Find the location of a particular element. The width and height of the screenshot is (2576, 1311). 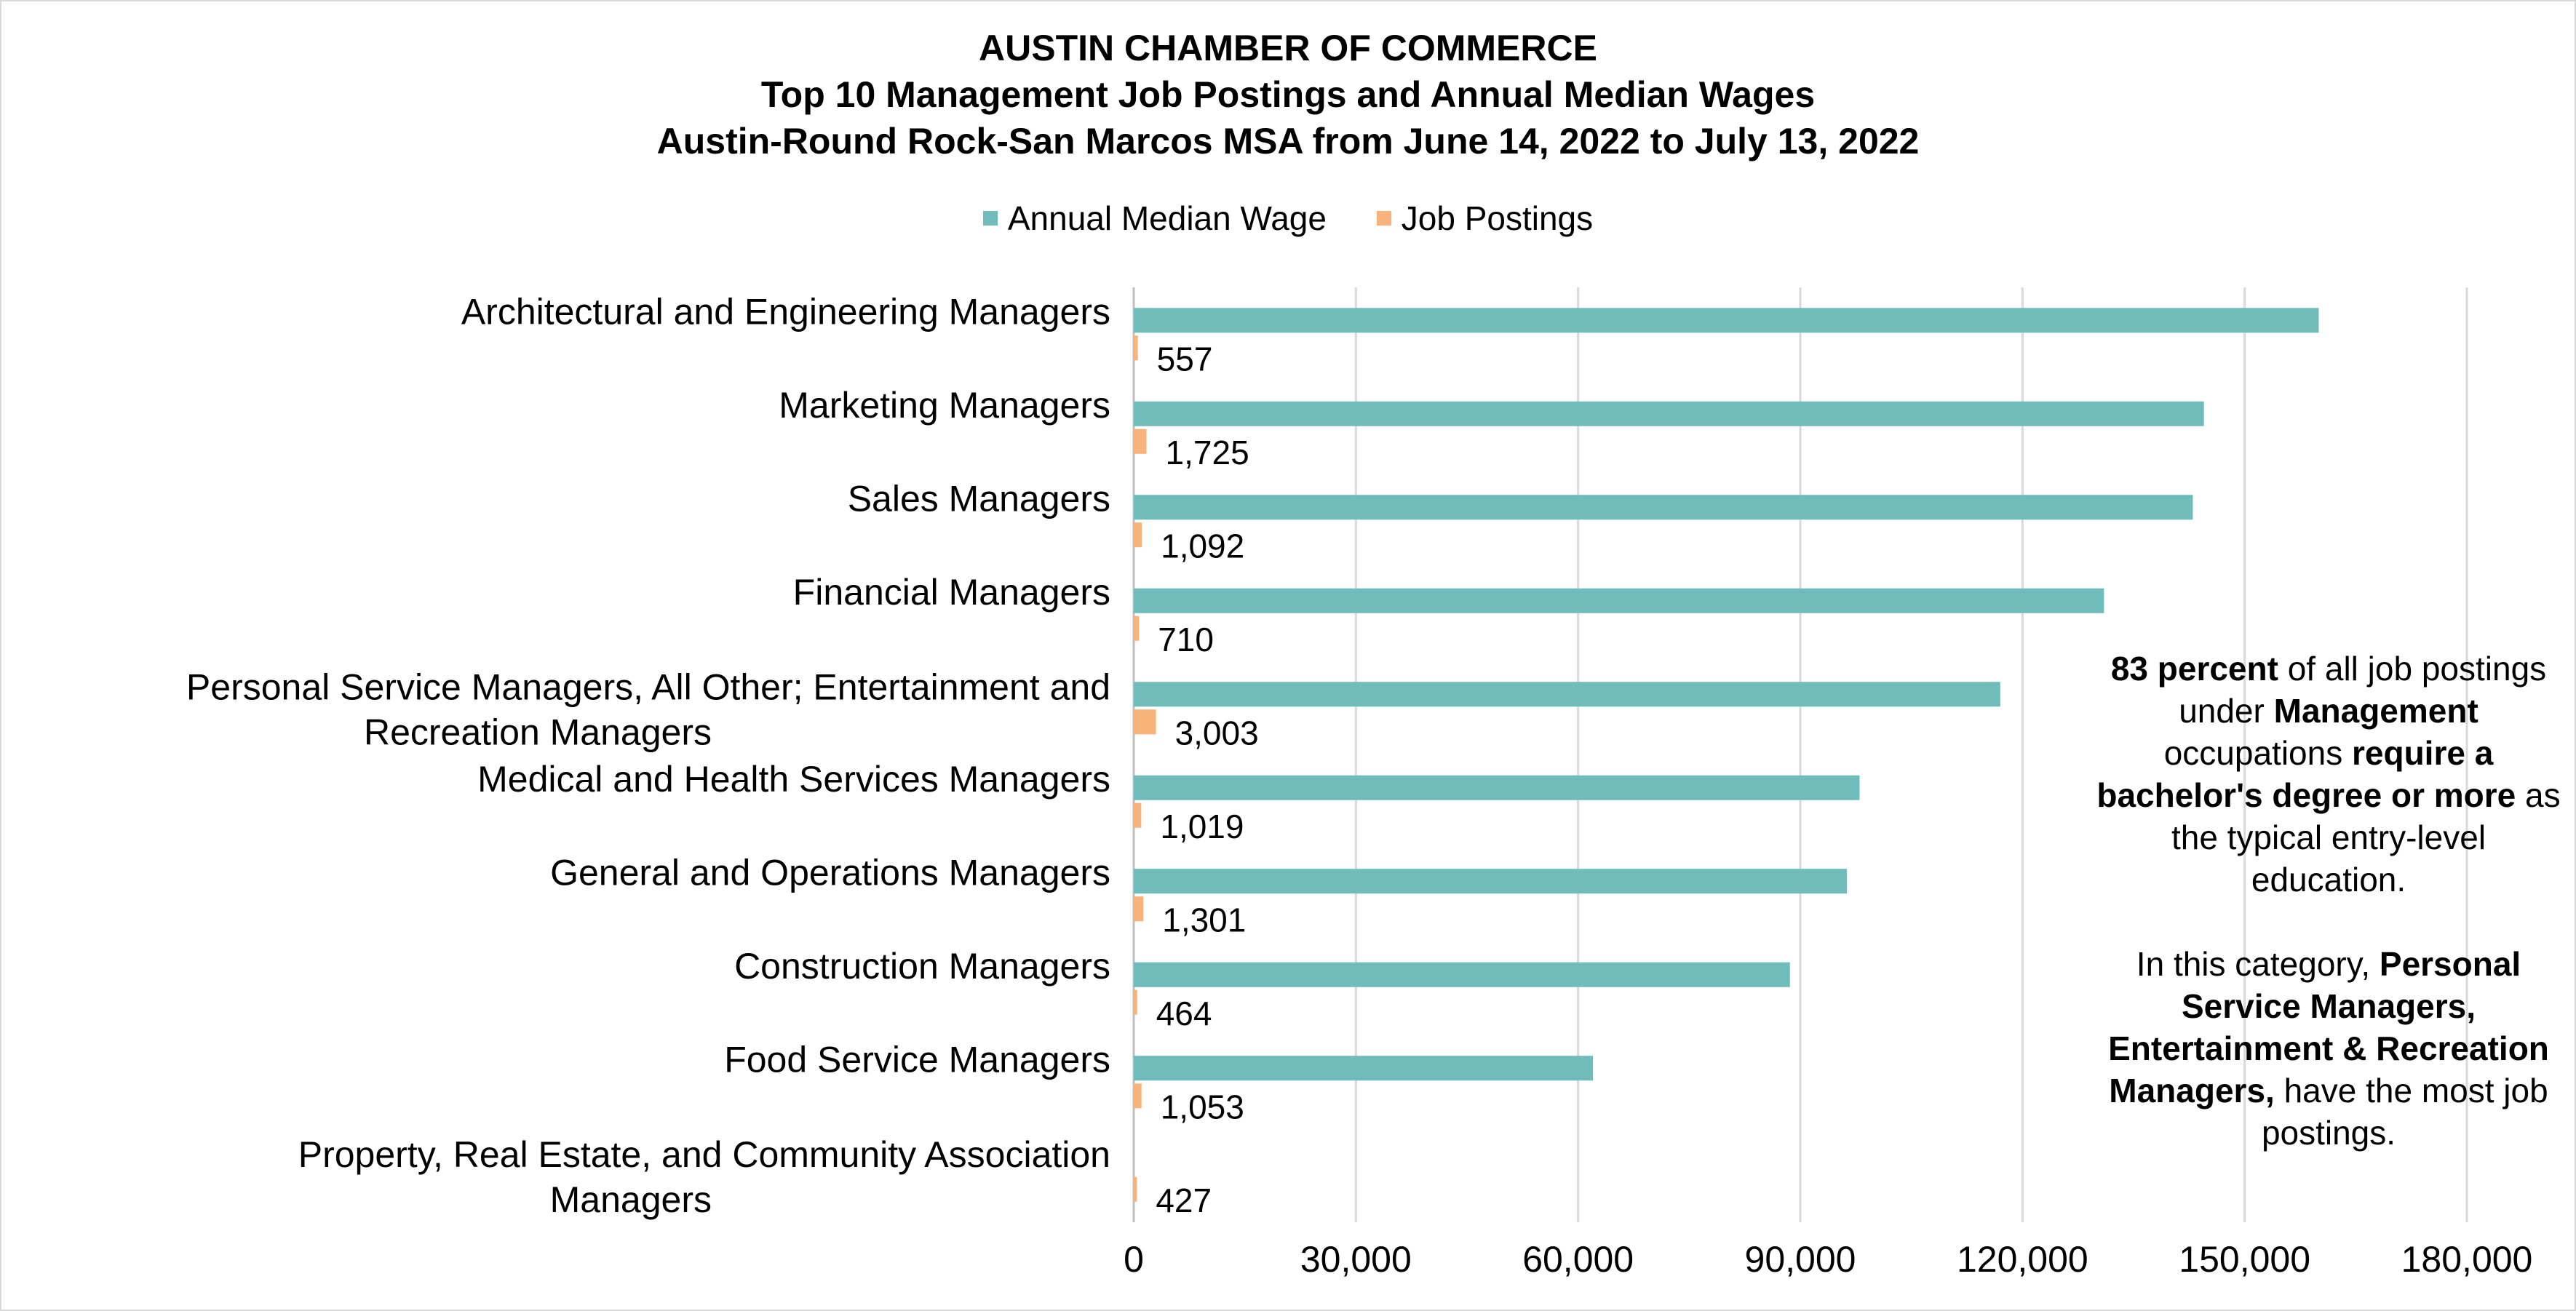

x-tick-label: 150,000 is located at coordinates (2244, 1259).